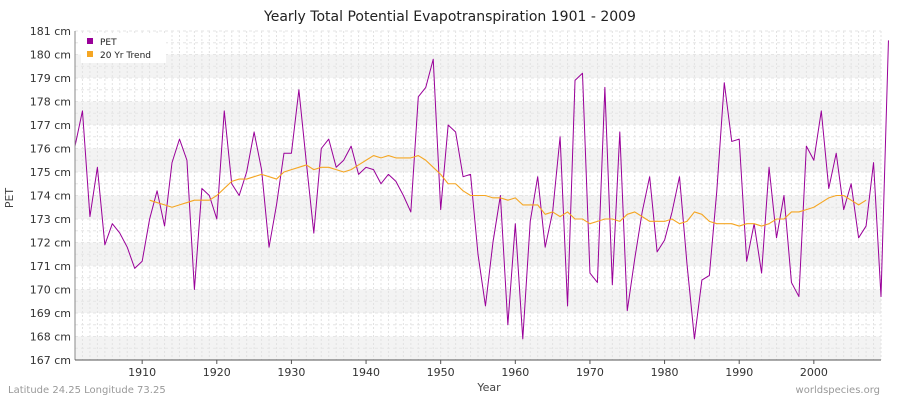  I want to click on legend-swatch-trend, so click(90, 54).